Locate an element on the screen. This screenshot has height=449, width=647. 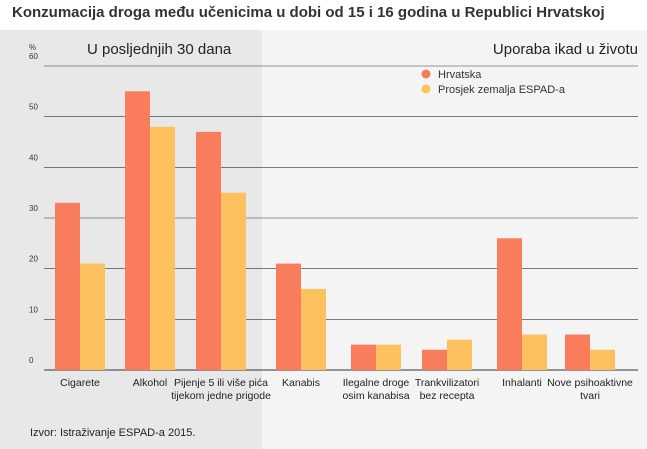
category-label: Alkohol is located at coordinates (150, 383).